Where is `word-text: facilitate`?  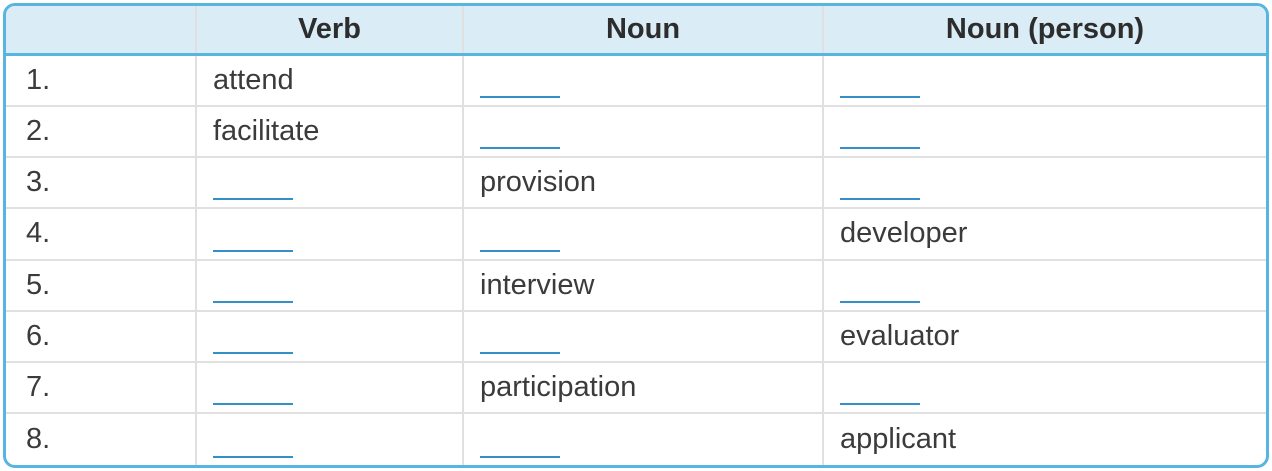 word-text: facilitate is located at coordinates (266, 131).